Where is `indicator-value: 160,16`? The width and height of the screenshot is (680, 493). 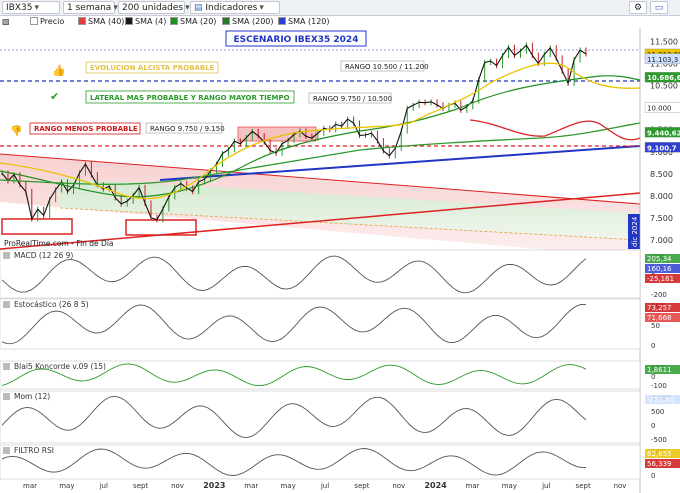 indicator-value: 160,16 is located at coordinates (659, 269).